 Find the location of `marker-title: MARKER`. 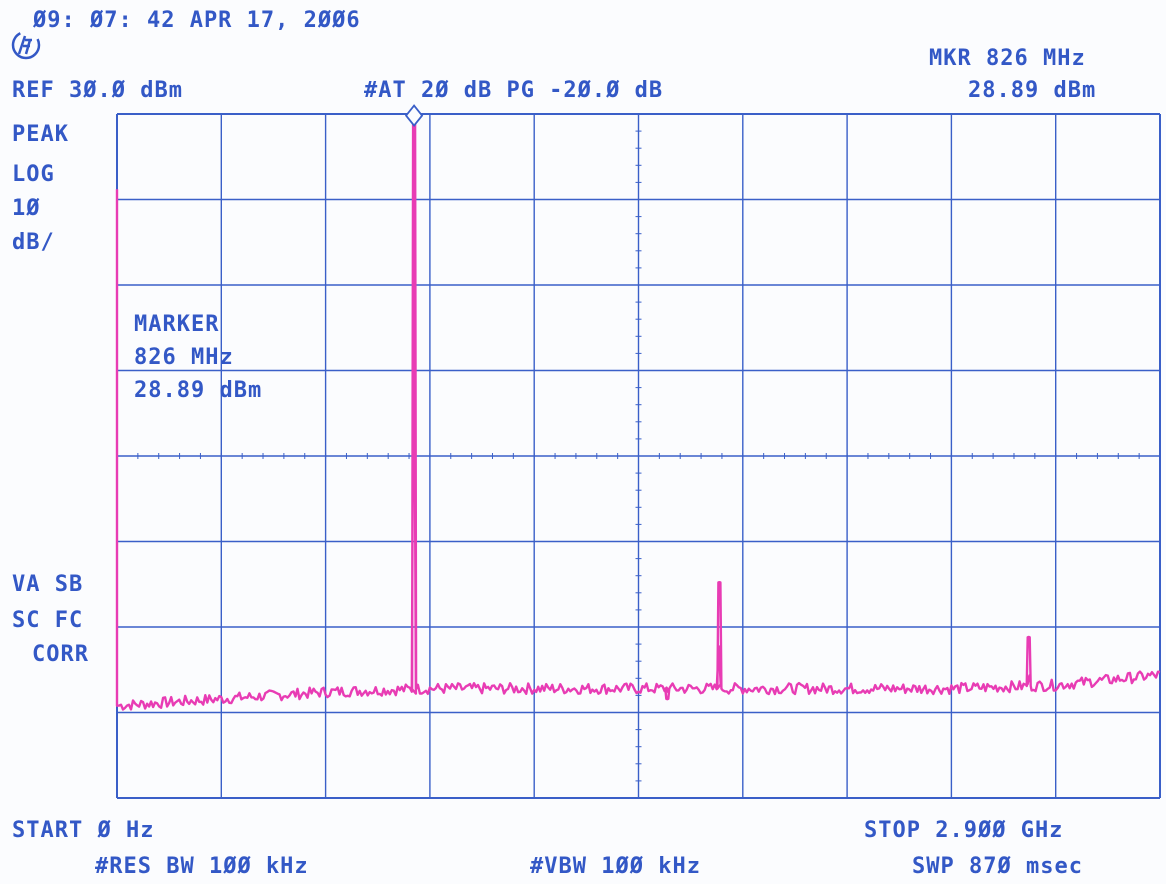

marker-title: MARKER is located at coordinates (177, 324).